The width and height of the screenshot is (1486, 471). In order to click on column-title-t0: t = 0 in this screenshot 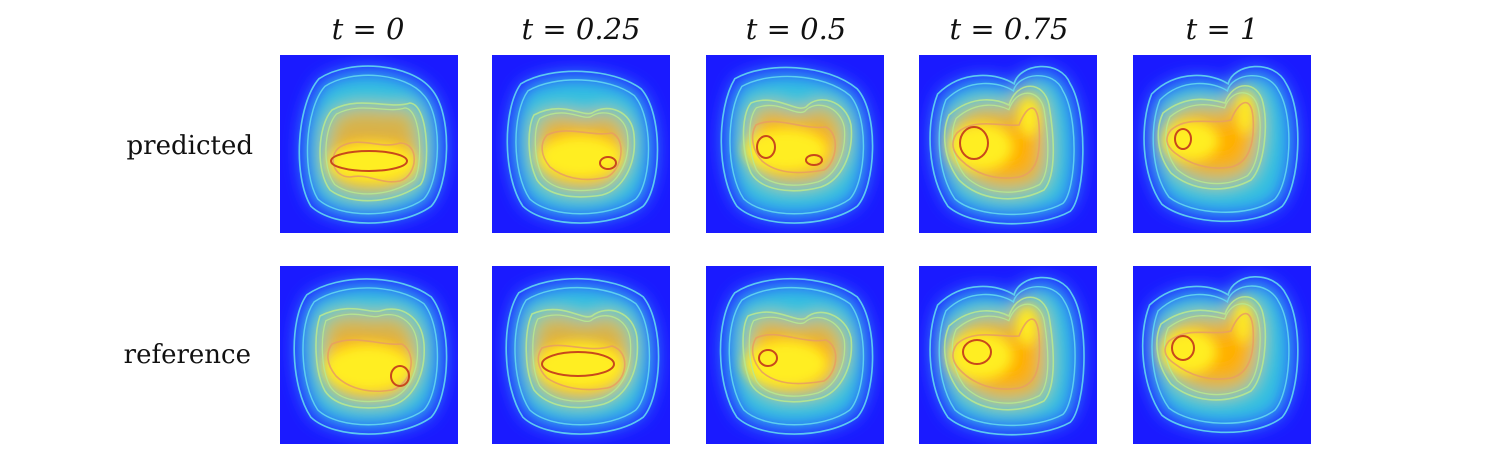, I will do `click(368, 29)`.